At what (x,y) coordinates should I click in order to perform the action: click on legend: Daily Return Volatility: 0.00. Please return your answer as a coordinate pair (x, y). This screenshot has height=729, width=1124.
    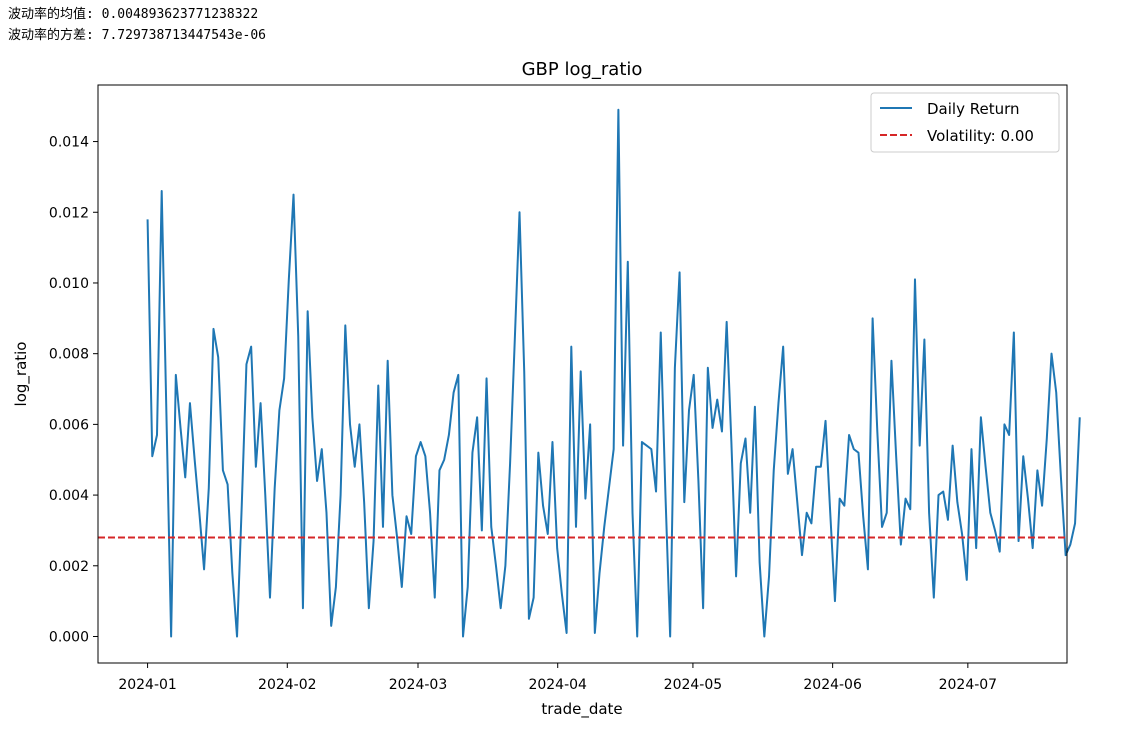
    Looking at the image, I should click on (965, 122).